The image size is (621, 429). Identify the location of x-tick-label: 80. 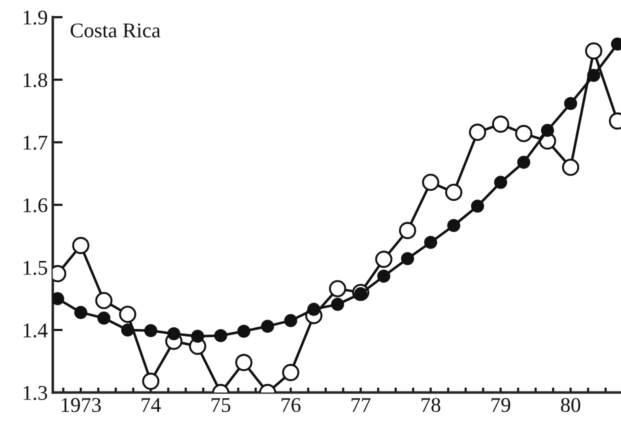
(570, 405).